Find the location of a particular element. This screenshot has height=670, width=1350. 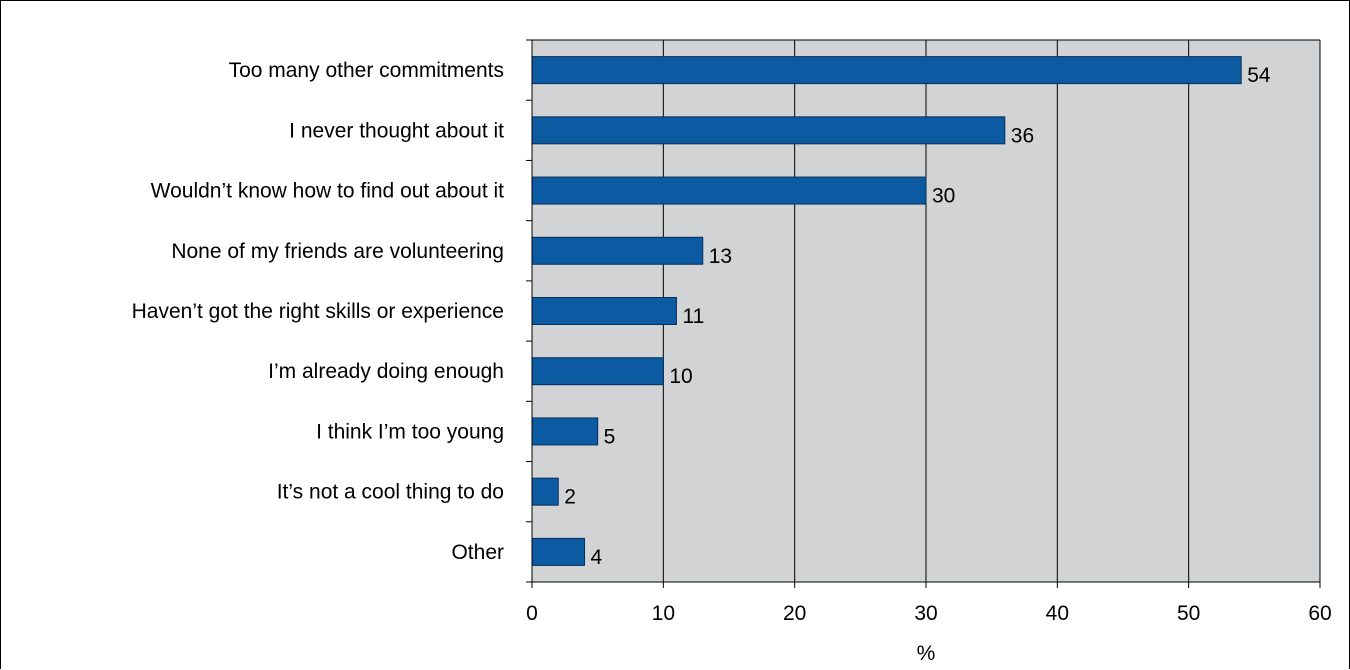

category-label: Too many other commitments is located at coordinates (366, 70).